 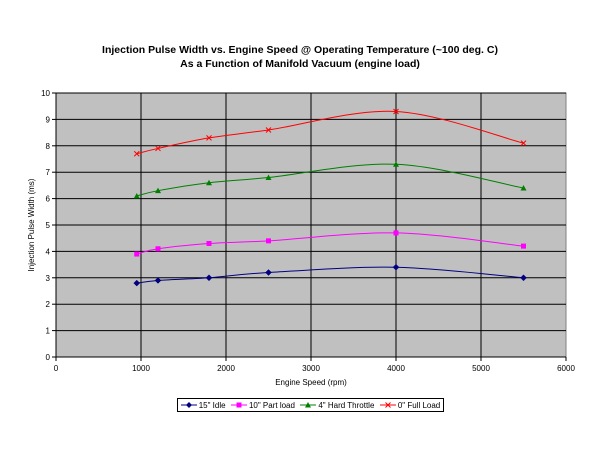 I want to click on legend-item: 15" Idle, so click(x=203, y=405).